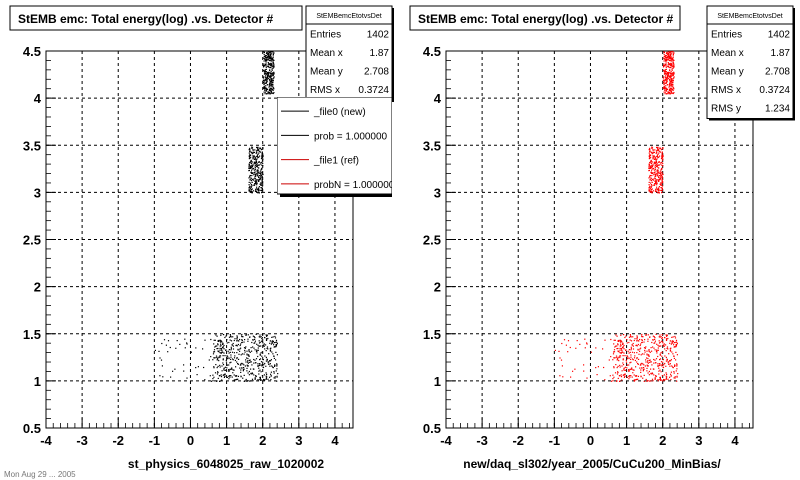 The image size is (800, 480). Describe the element at coordinates (38, 98) in the screenshot. I see `y-tick-label: 4` at that location.